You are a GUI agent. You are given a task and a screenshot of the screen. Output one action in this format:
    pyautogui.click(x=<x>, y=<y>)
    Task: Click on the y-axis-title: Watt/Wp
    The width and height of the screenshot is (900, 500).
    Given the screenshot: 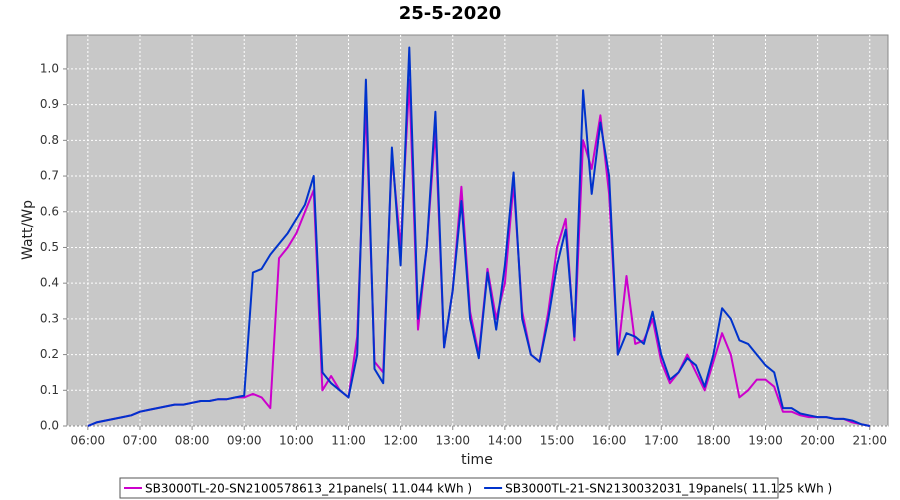 What is the action you would take?
    pyautogui.click(x=28, y=230)
    